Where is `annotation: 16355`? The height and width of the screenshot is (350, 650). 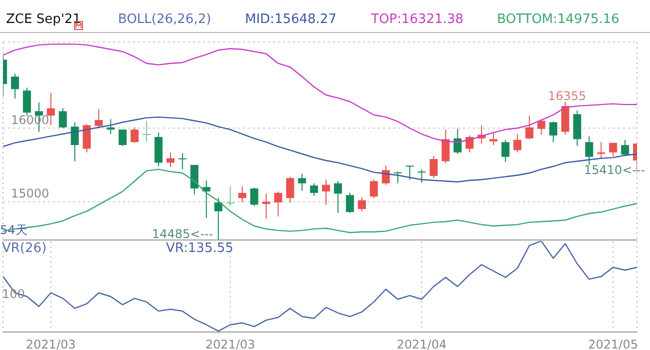
annotation: 16355 is located at coordinates (567, 96).